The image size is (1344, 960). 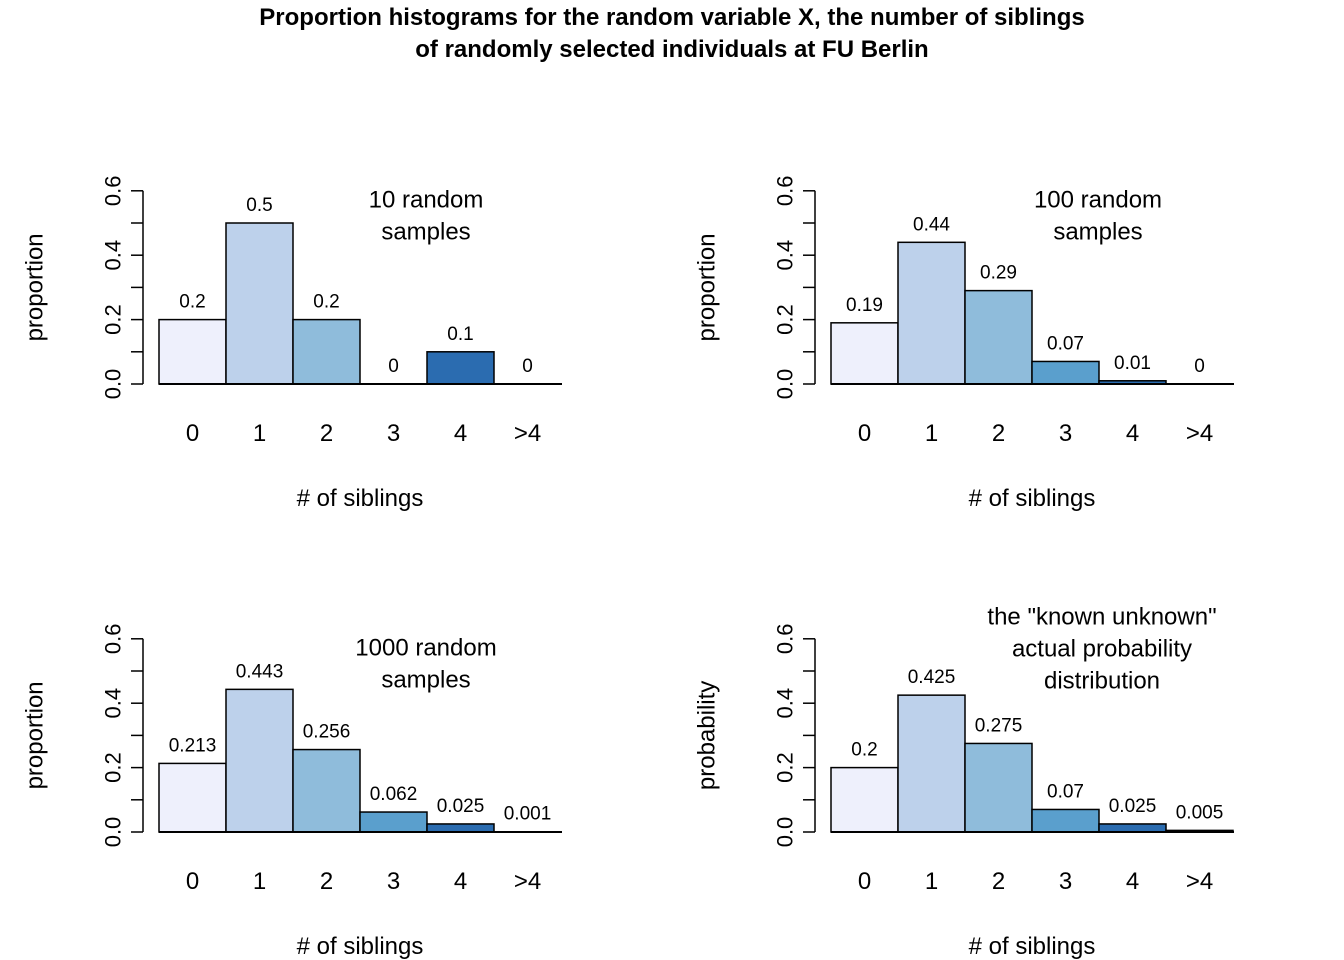 I want to click on panel-annotation: distribution, so click(x=1102, y=681).